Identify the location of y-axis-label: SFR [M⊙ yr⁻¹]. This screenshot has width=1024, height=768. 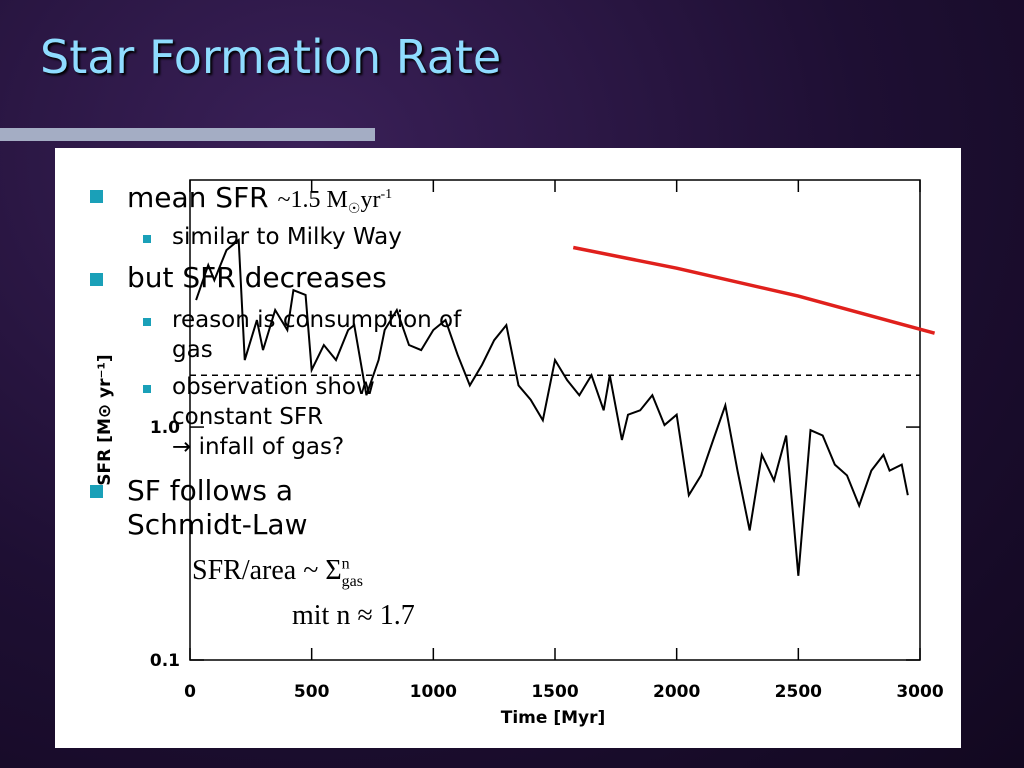
(105, 419).